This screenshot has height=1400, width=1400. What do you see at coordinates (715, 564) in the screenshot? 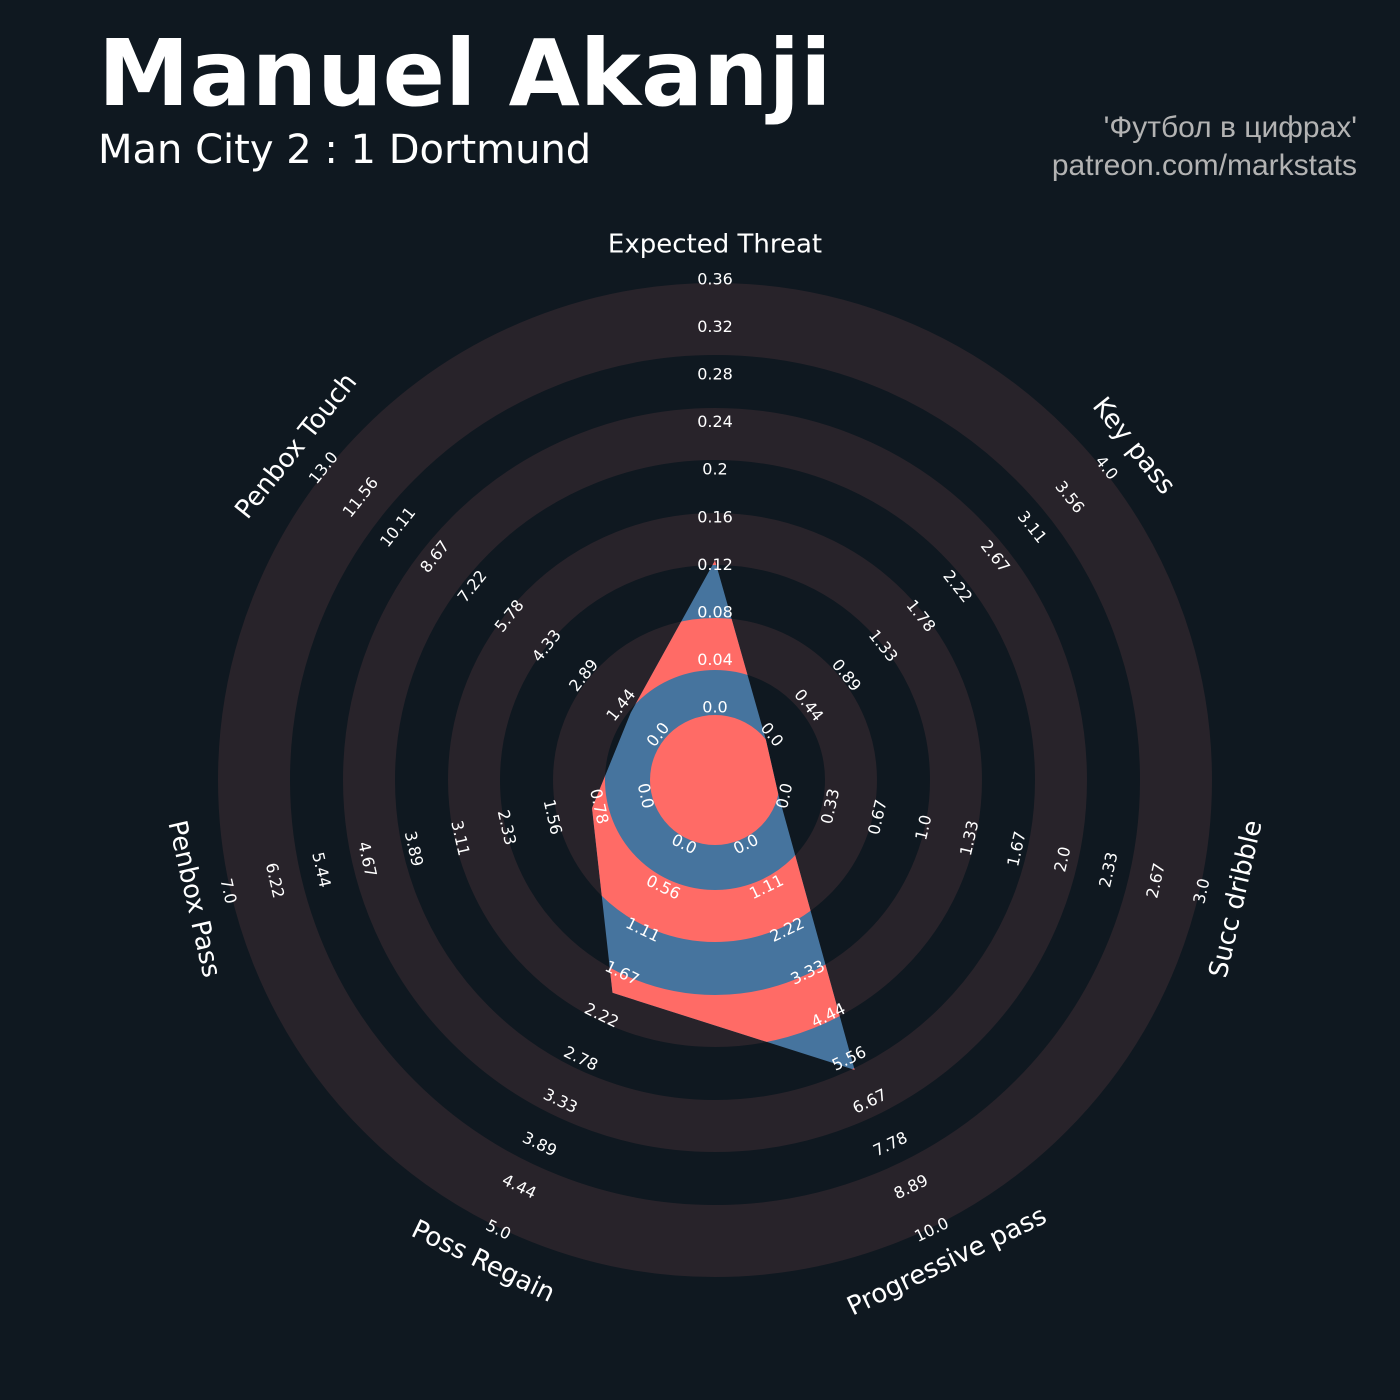
I see `tick-label: 0.12` at bounding box center [715, 564].